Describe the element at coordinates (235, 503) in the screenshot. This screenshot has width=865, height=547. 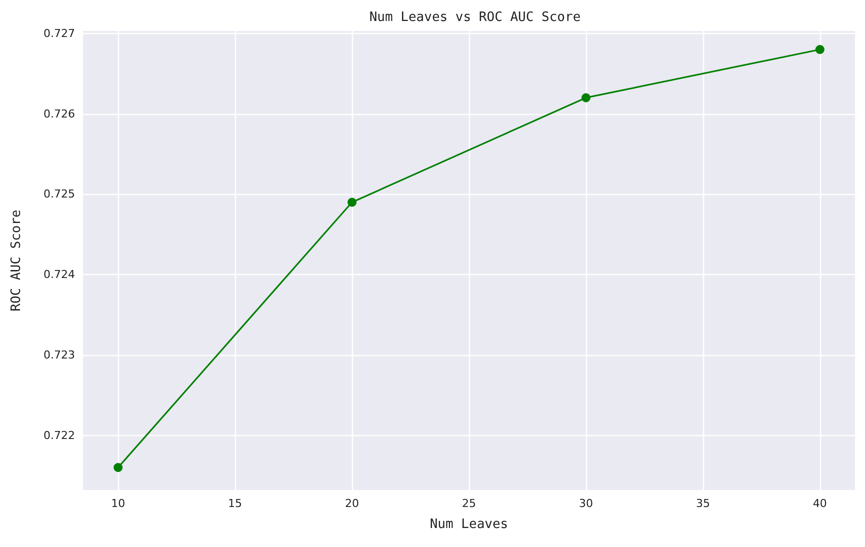
I see `x-tick-label: 15` at that location.